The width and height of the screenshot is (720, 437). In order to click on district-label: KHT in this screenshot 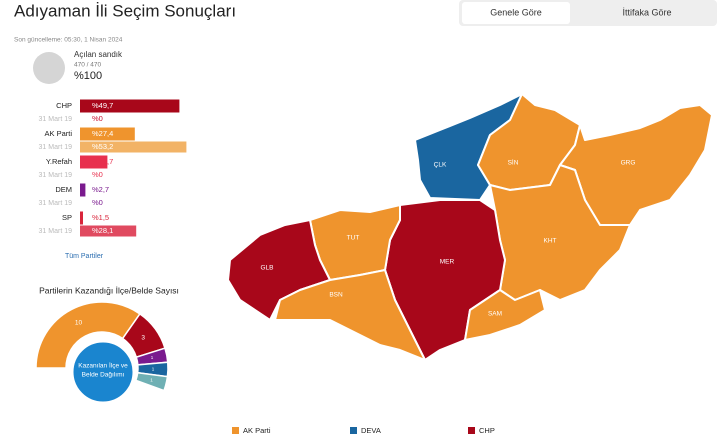, I will do `click(550, 241)`.